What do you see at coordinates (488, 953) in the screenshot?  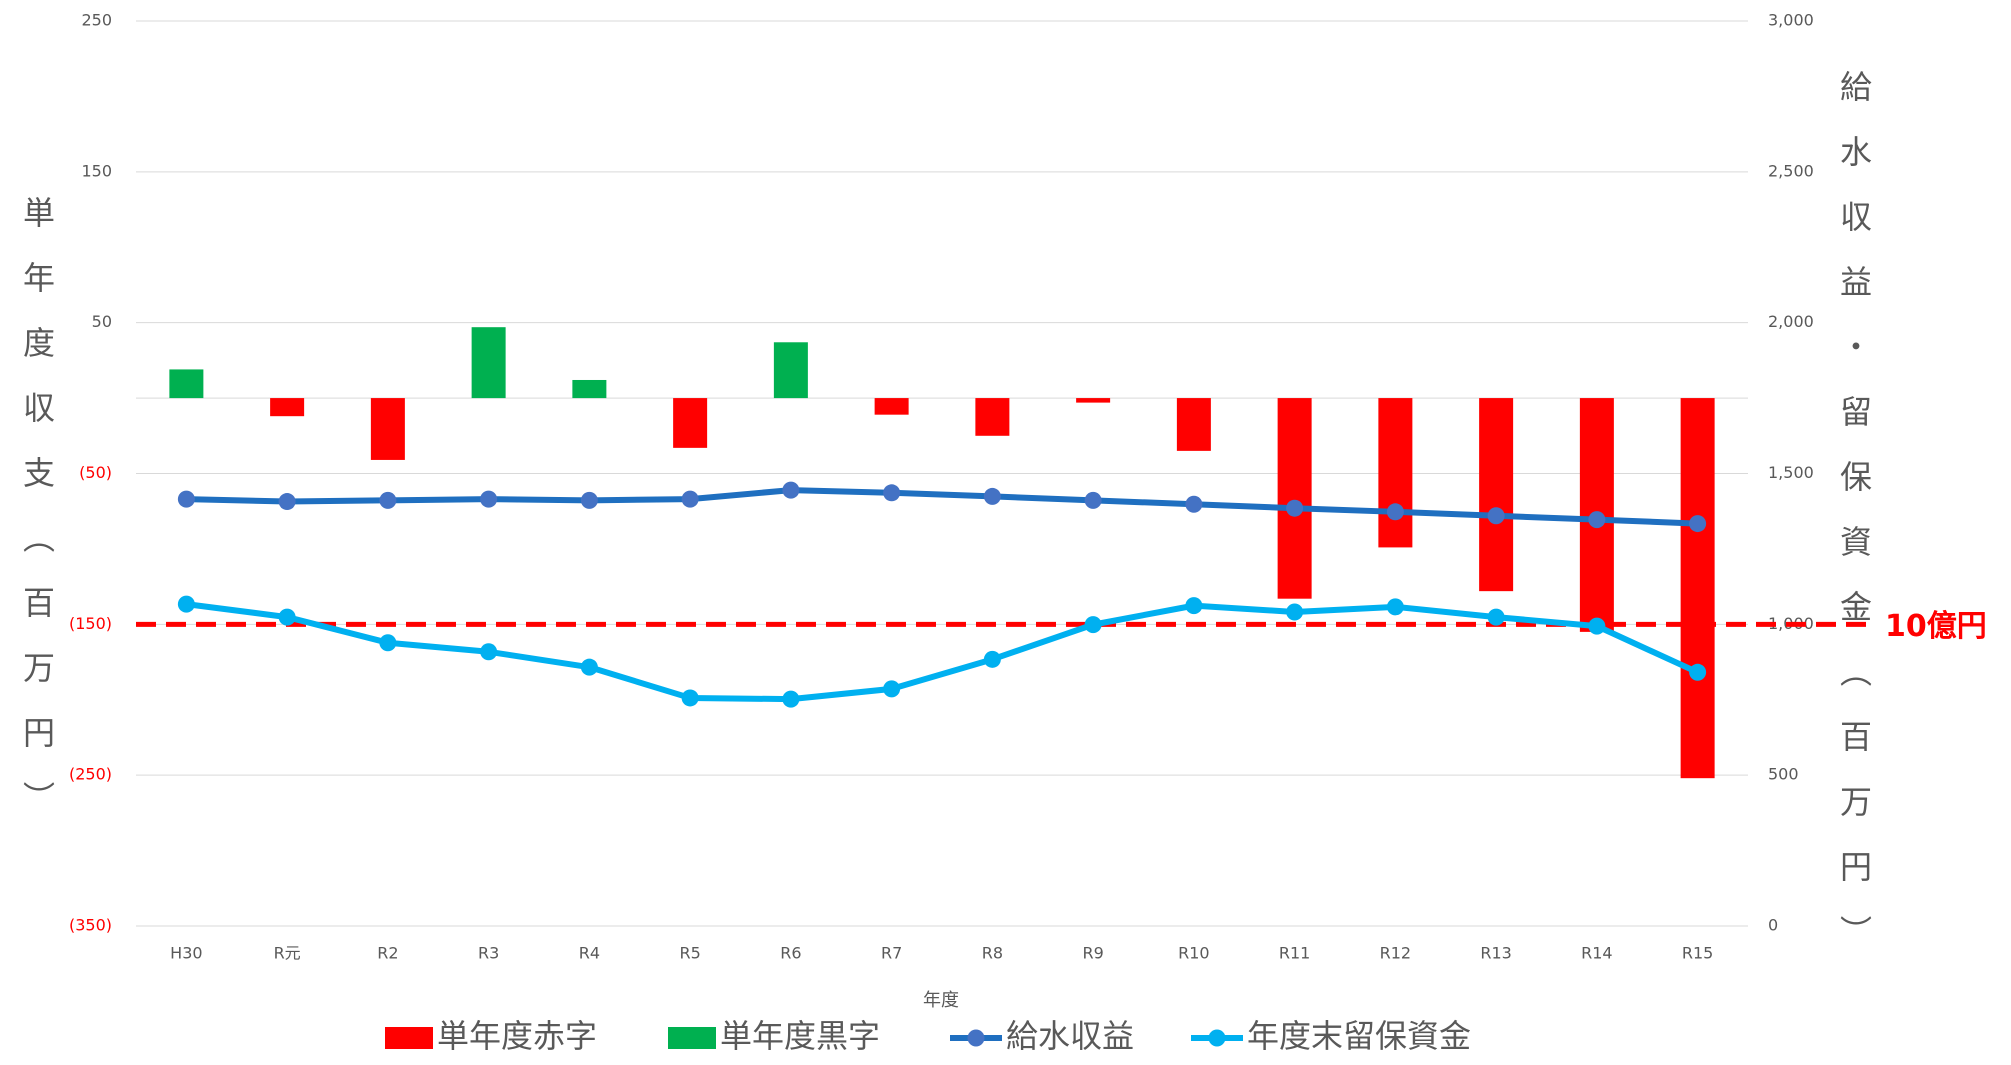 I see `x-tick-label: R3` at bounding box center [488, 953].